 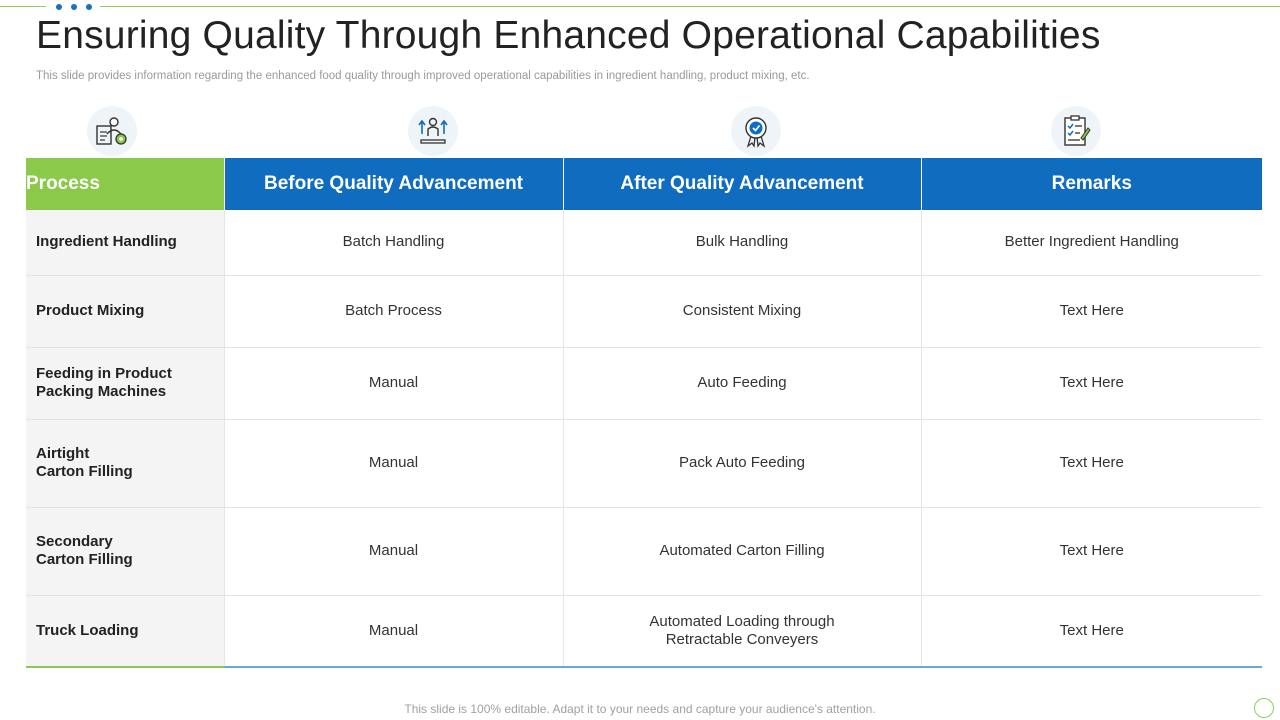 I want to click on top-dots-decoration, so click(x=74, y=7).